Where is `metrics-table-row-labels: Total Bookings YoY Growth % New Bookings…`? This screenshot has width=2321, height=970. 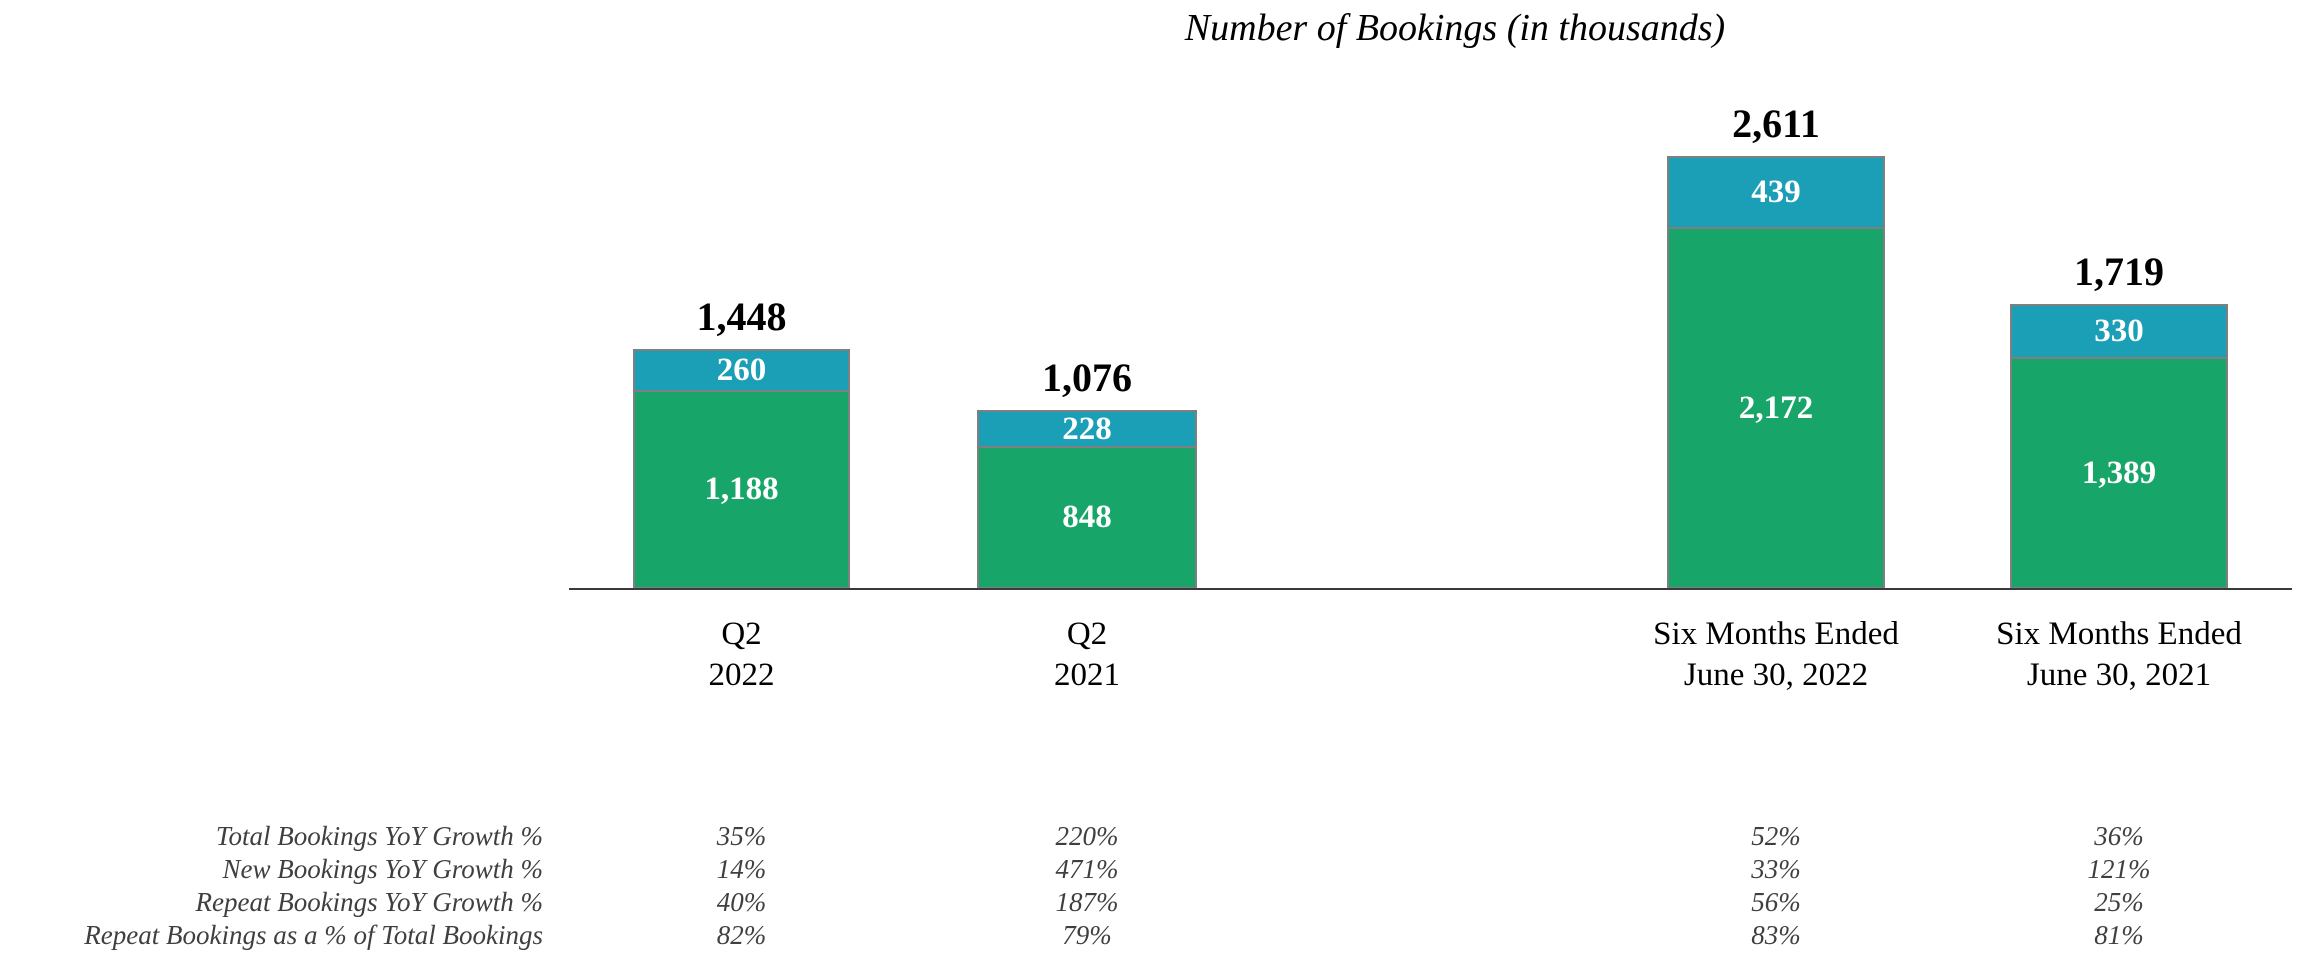
metrics-table-row-labels: Total Bookings YoY Growth % New Bookings… is located at coordinates (271, 886).